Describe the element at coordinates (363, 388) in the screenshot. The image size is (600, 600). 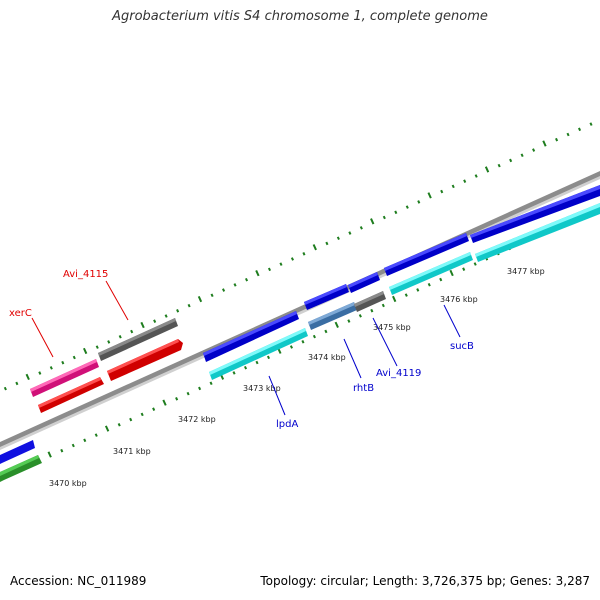
I see `gene-label-rhtB: rhtB` at that location.